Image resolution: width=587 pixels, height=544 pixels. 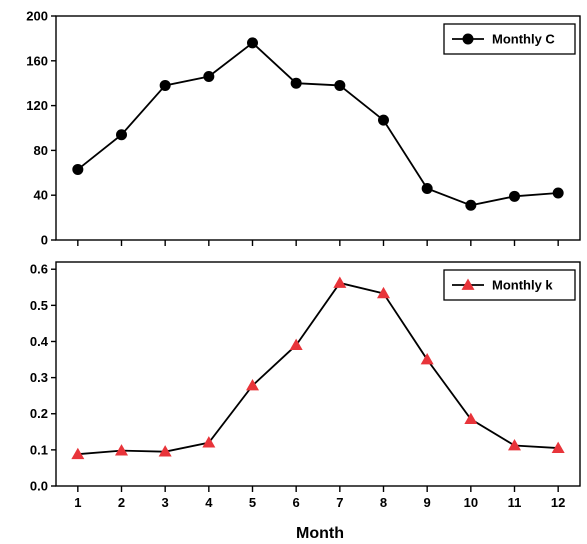 What do you see at coordinates (252, 502) in the screenshot?
I see `x-tick-label: 5` at bounding box center [252, 502].